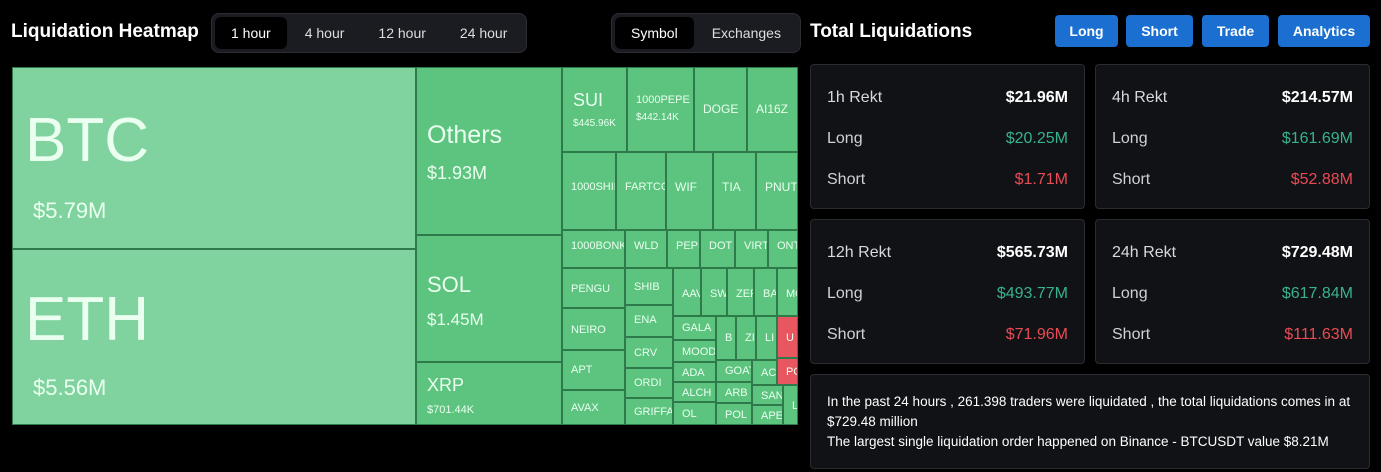 The width and height of the screenshot is (1381, 472). What do you see at coordinates (1086, 31) in the screenshot?
I see `button: Long` at bounding box center [1086, 31].